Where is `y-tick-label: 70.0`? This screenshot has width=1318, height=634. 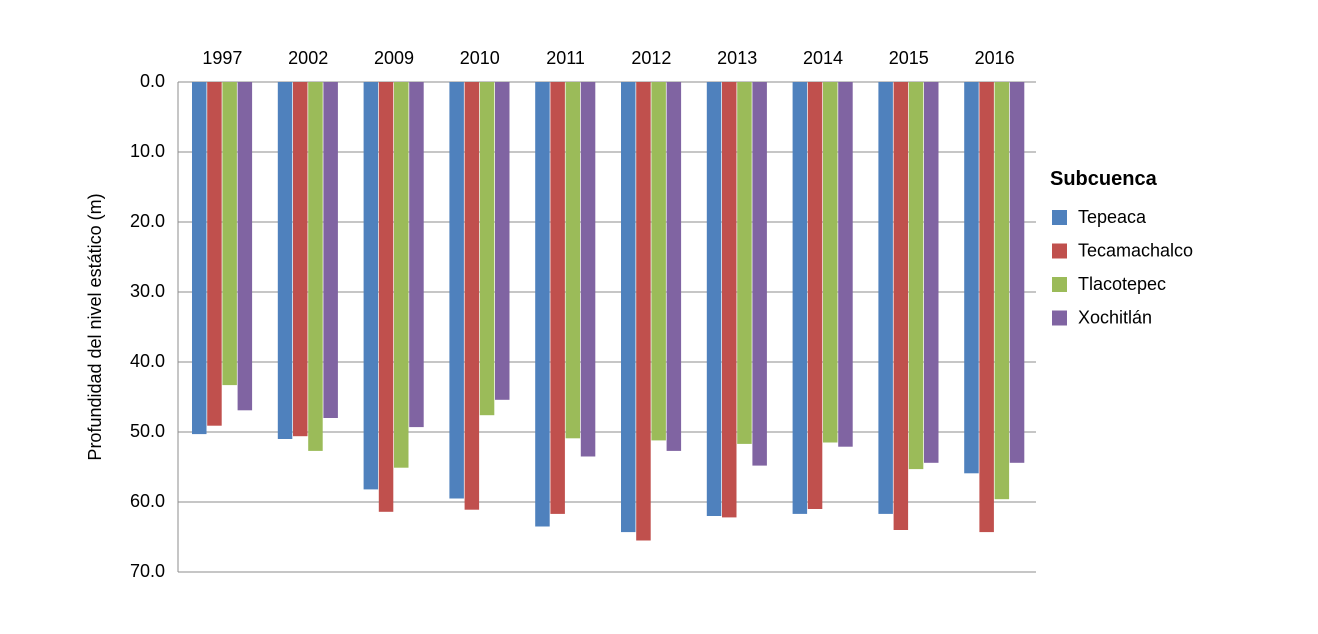 y-tick-label: 70.0 is located at coordinates (147, 571).